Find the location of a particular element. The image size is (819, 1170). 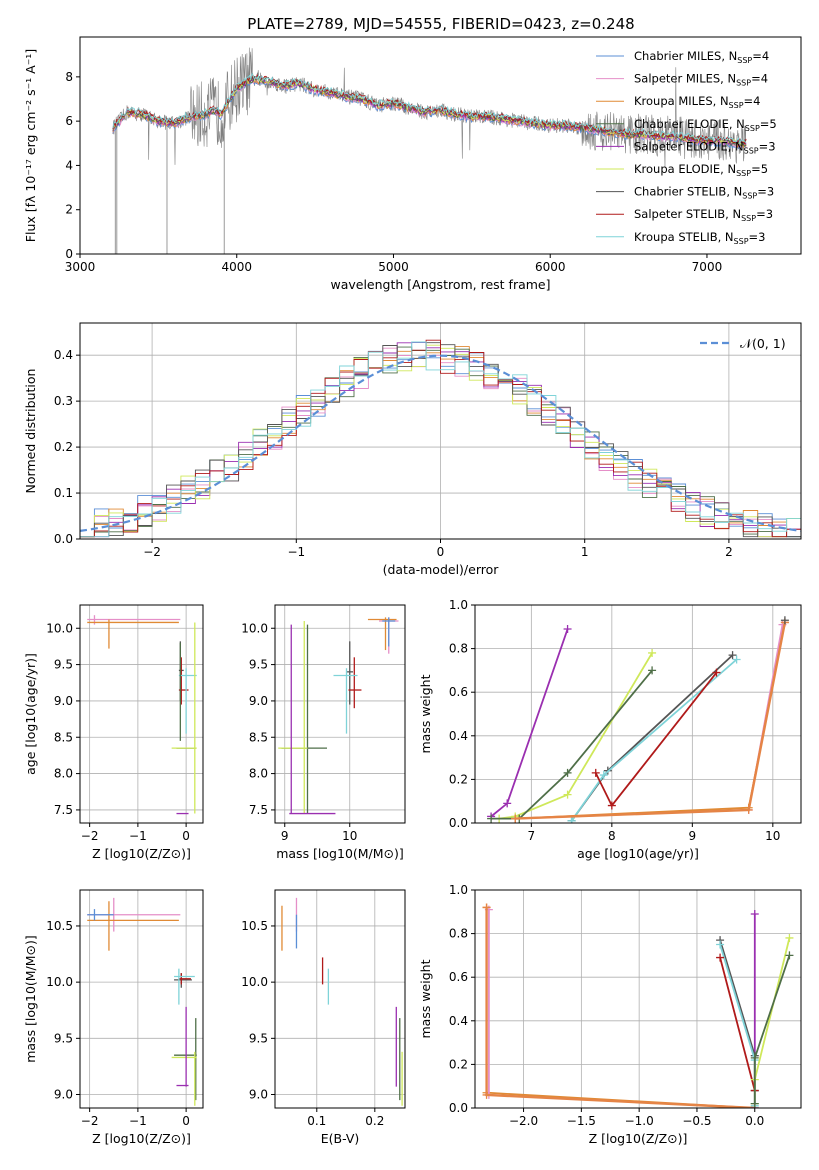

x-tick-label: 7 is located at coordinates (532, 836).